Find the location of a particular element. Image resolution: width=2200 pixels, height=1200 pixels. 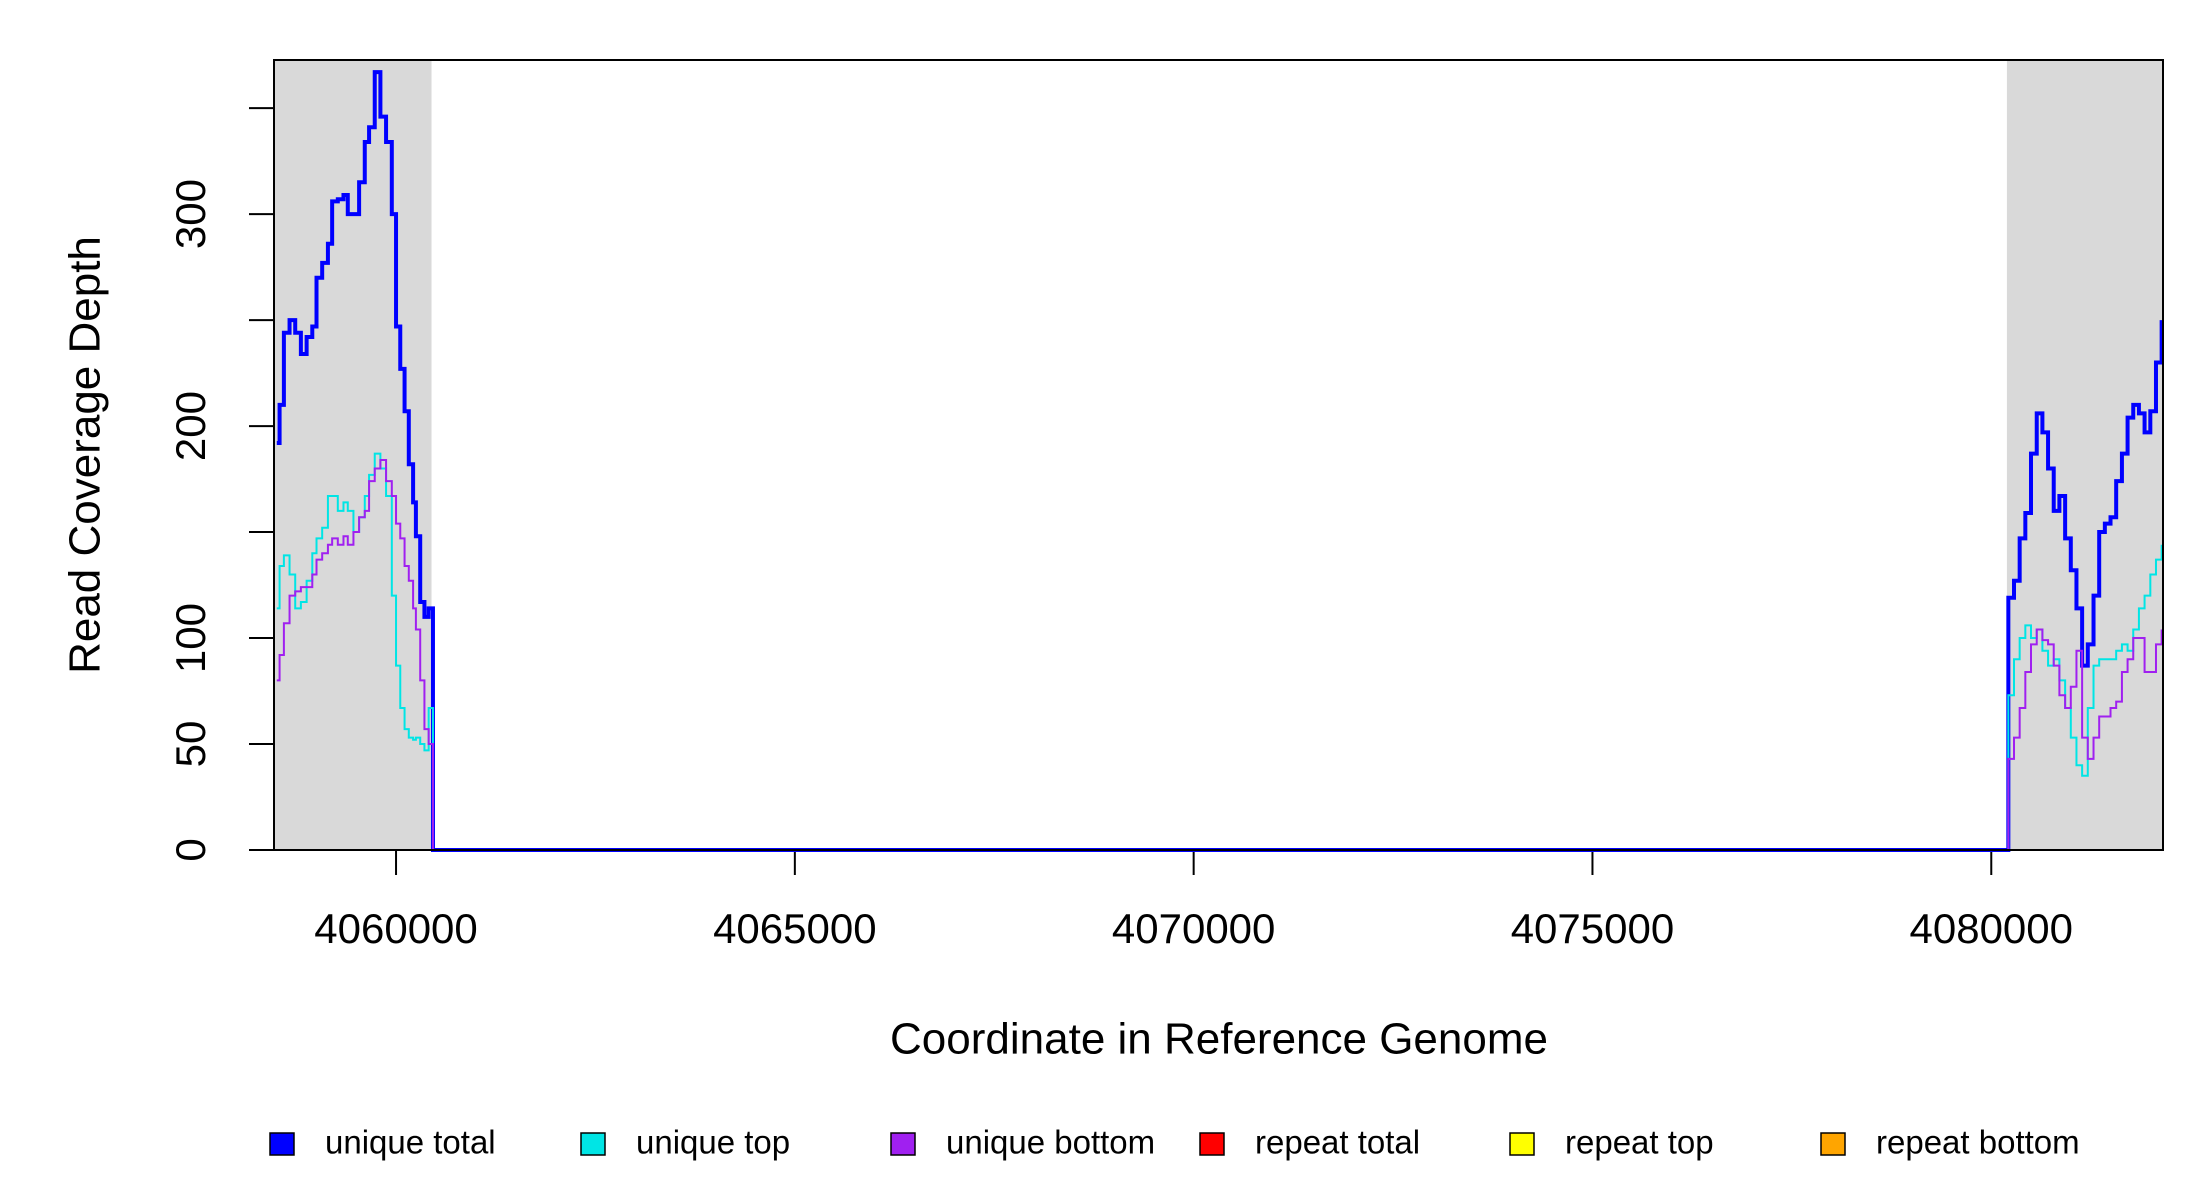

y-tick-label: 100 is located at coordinates (190, 638).